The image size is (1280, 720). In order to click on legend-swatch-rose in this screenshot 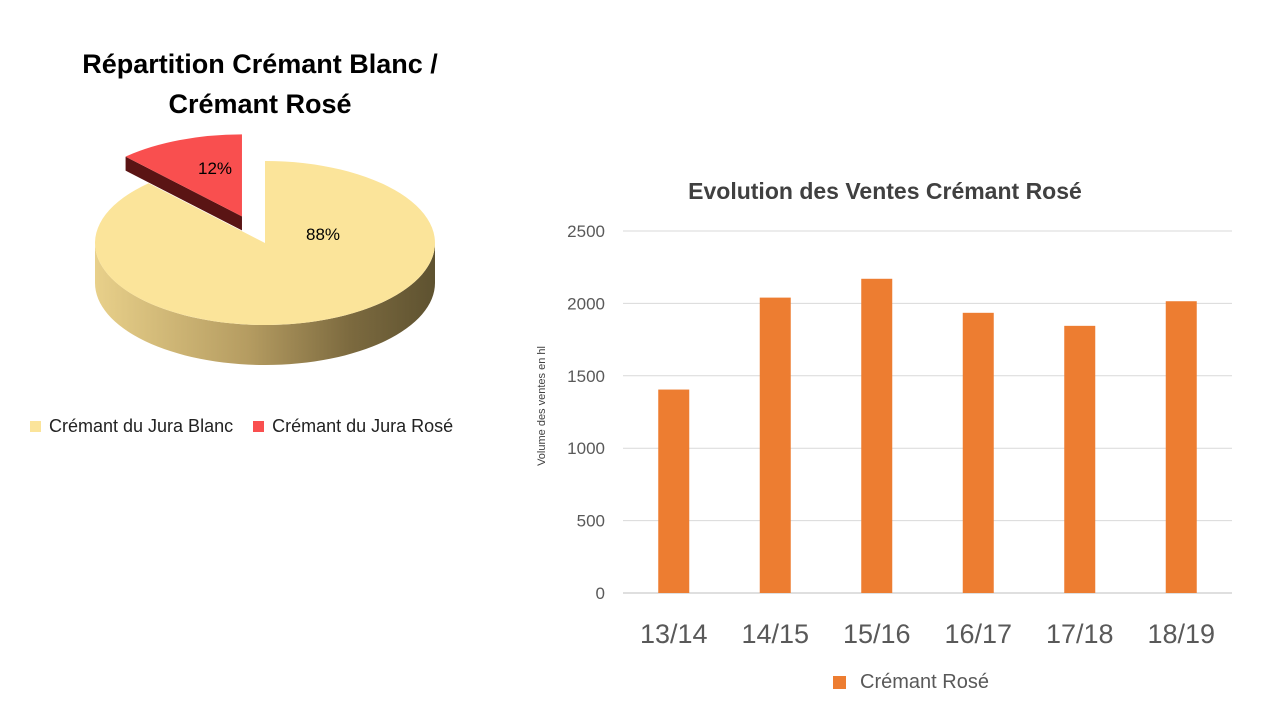, I will do `click(259, 426)`.